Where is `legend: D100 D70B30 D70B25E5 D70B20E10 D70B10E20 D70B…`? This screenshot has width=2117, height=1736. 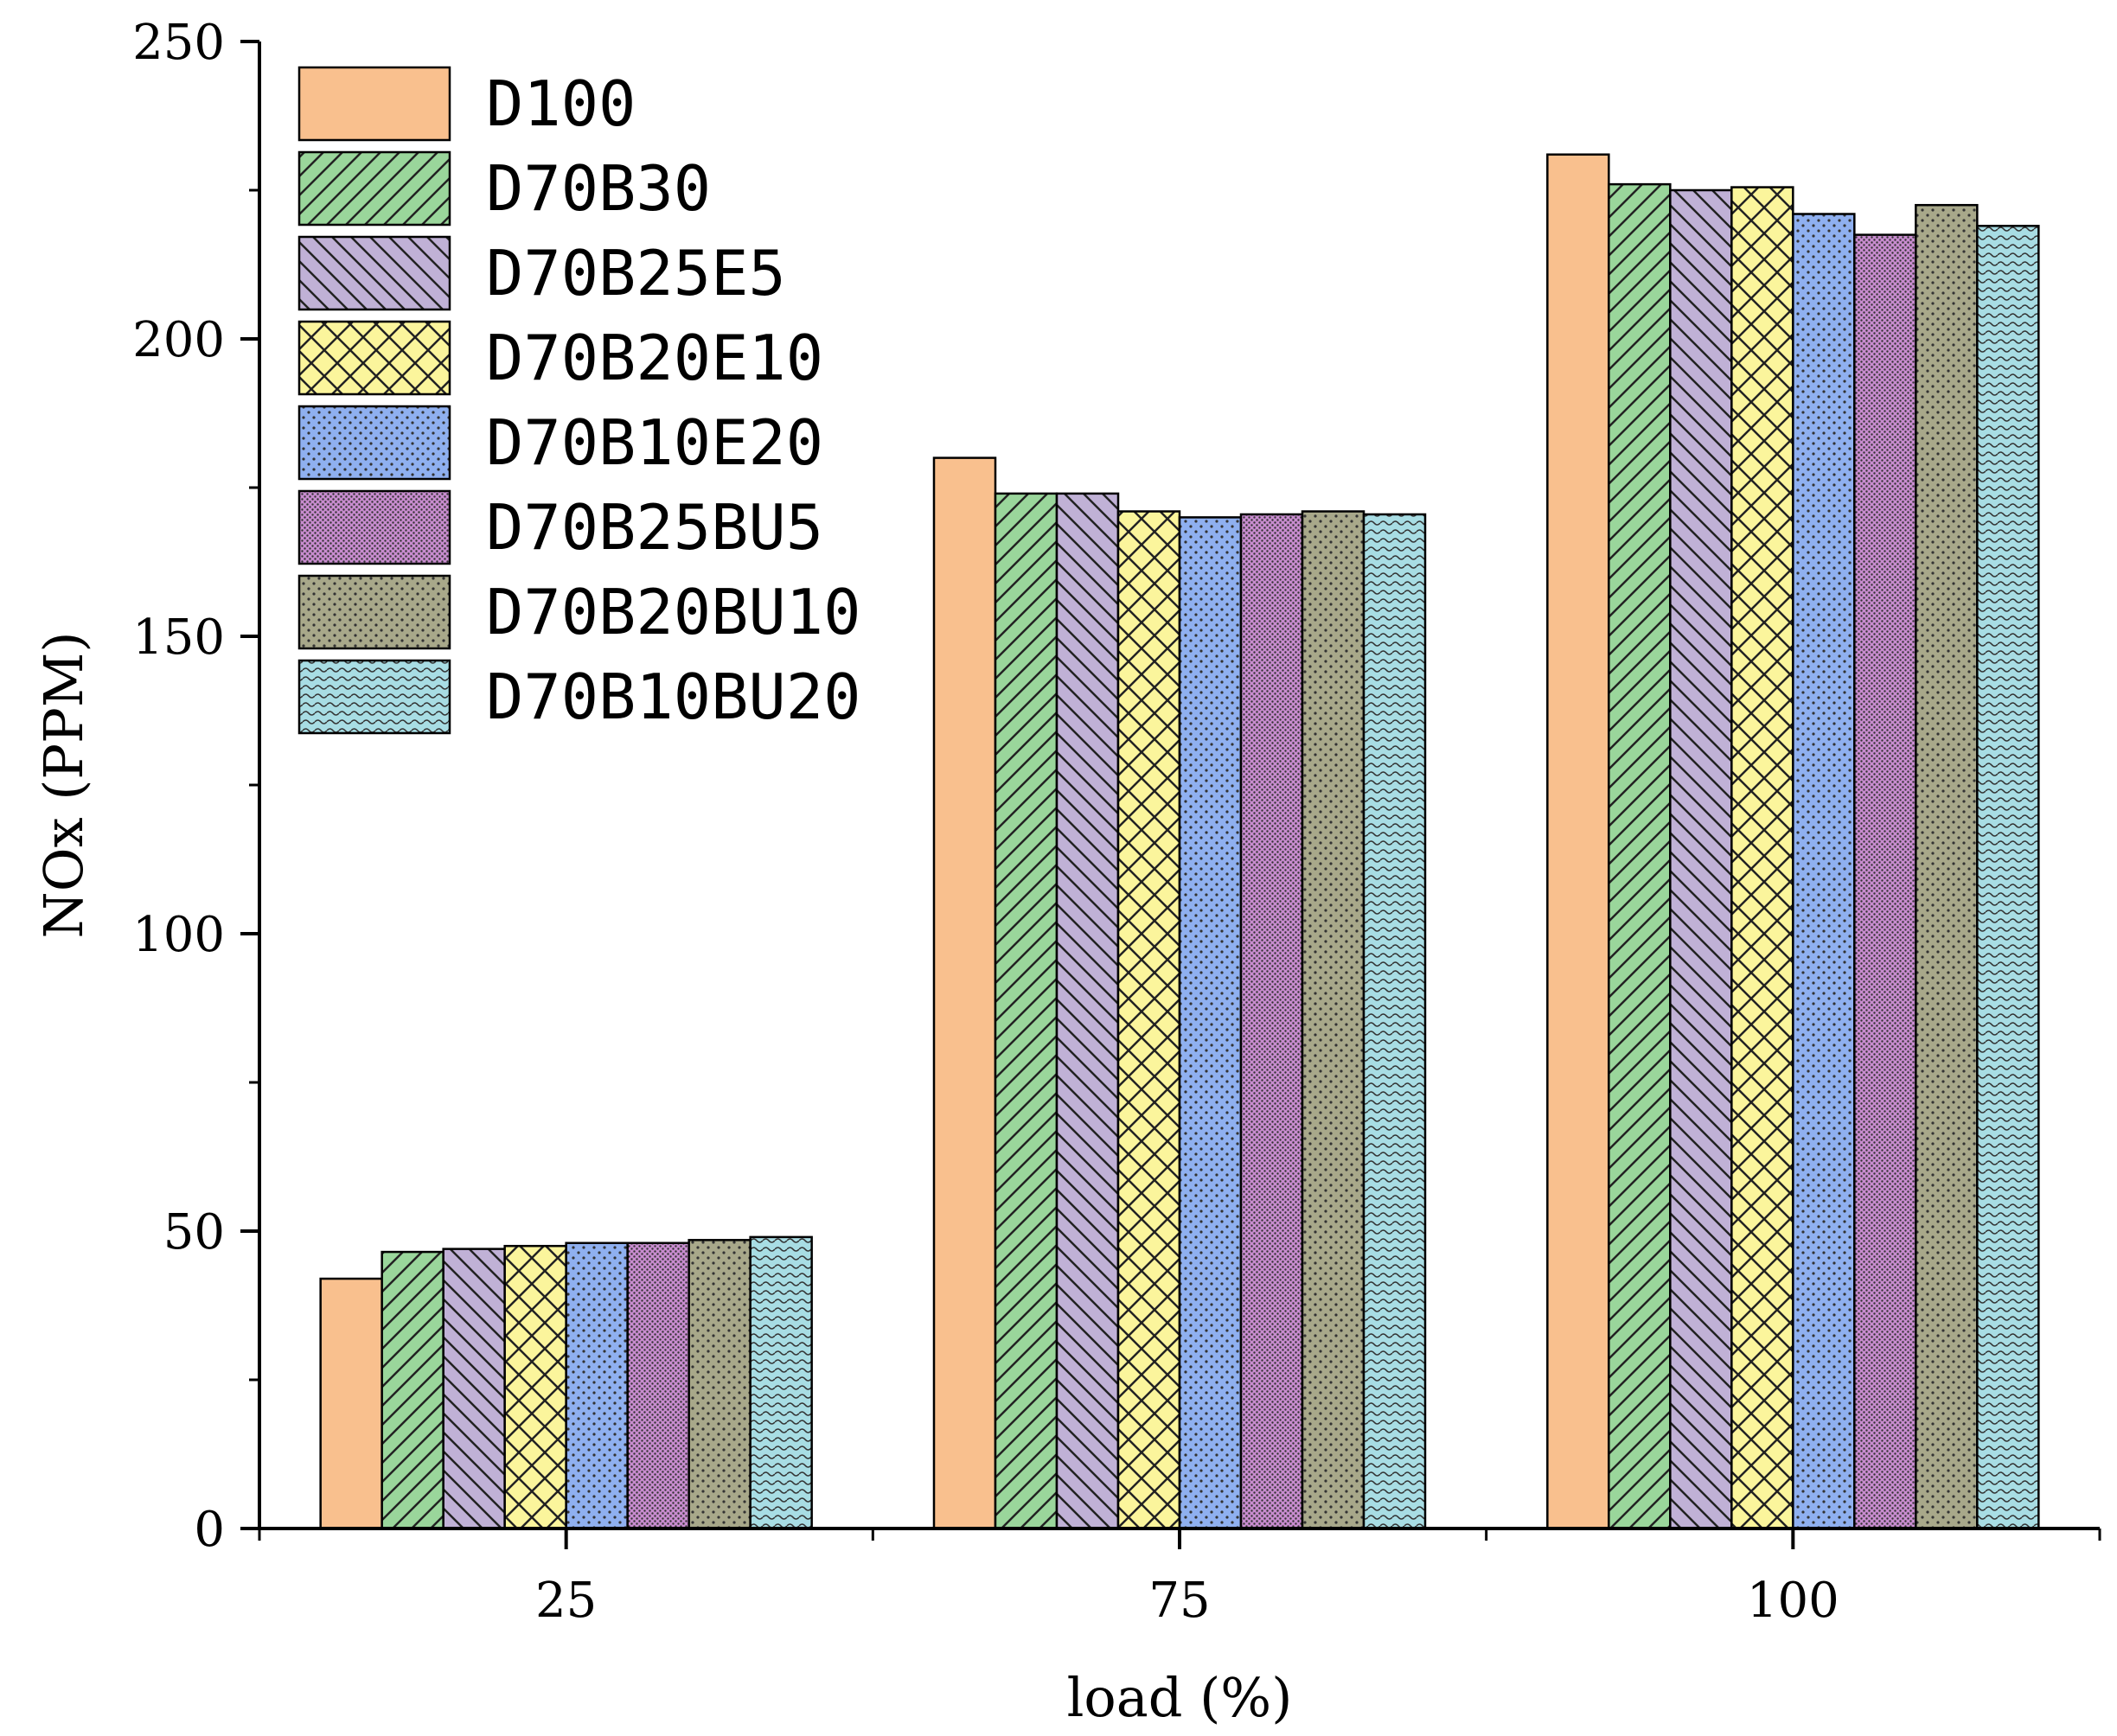
legend: D100 D70B30 D70B25E5 D70B20E10 D70B10E20 D70B… is located at coordinates (578, 400).